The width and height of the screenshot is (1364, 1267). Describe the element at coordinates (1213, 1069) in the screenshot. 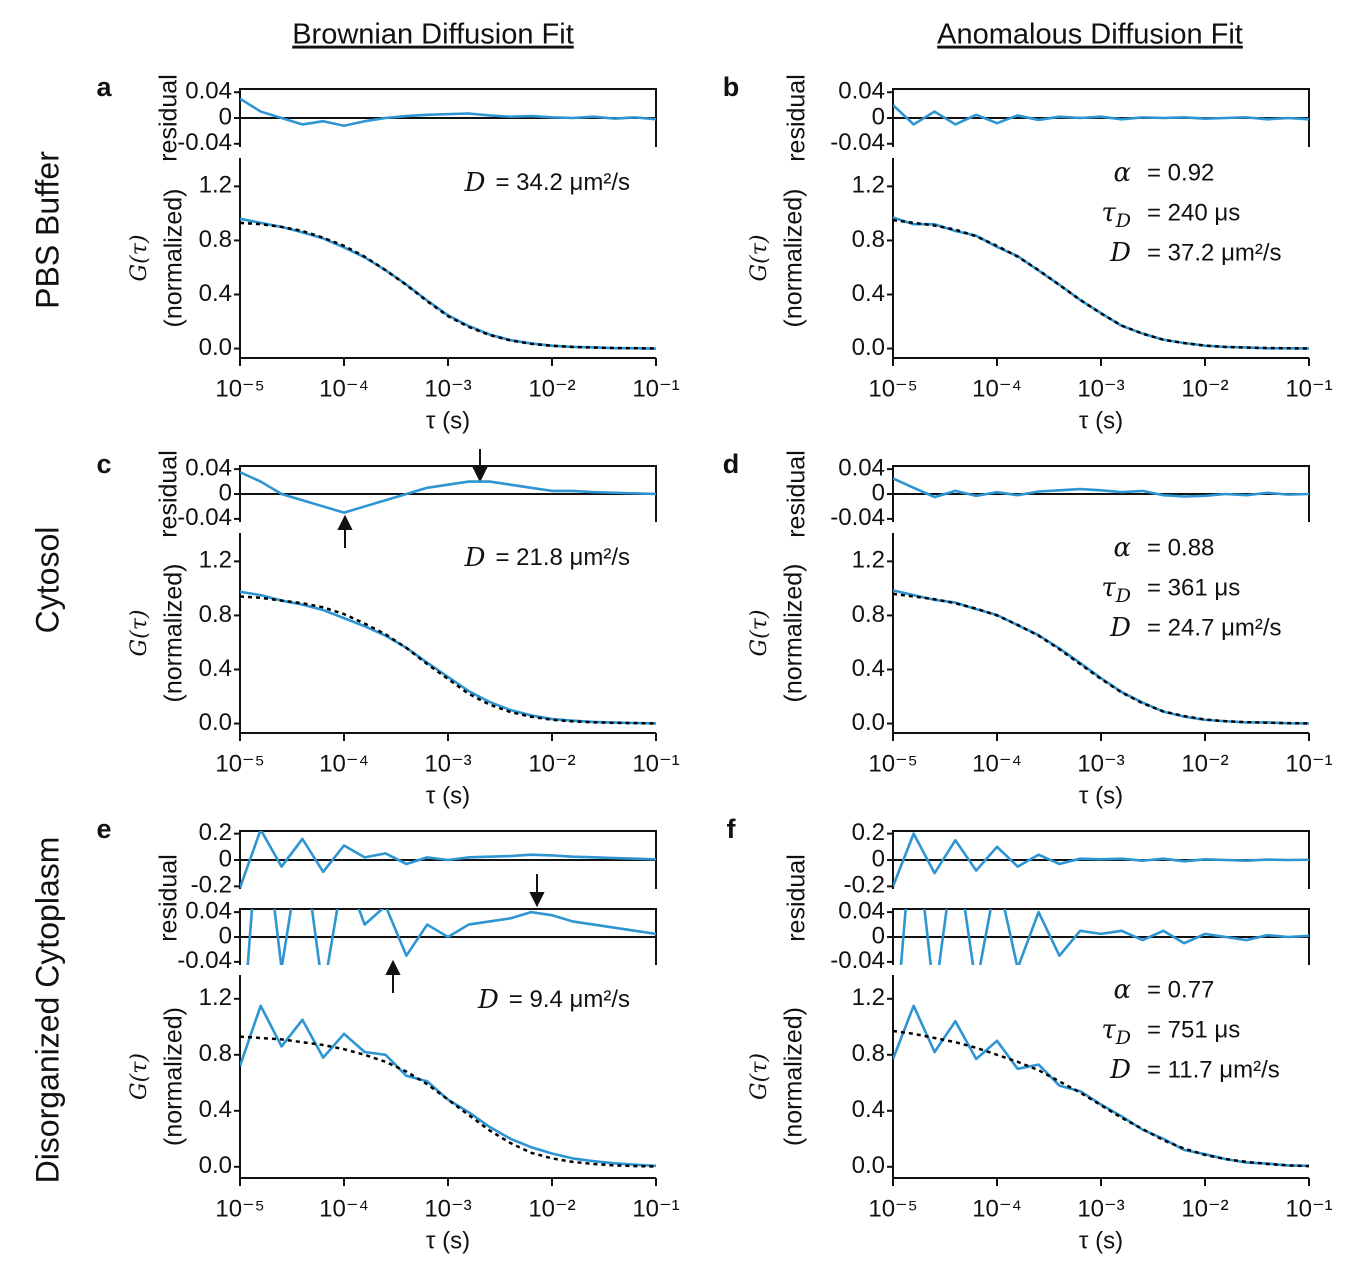

I see `annotation-value: = 11.7 μm²/s` at that location.